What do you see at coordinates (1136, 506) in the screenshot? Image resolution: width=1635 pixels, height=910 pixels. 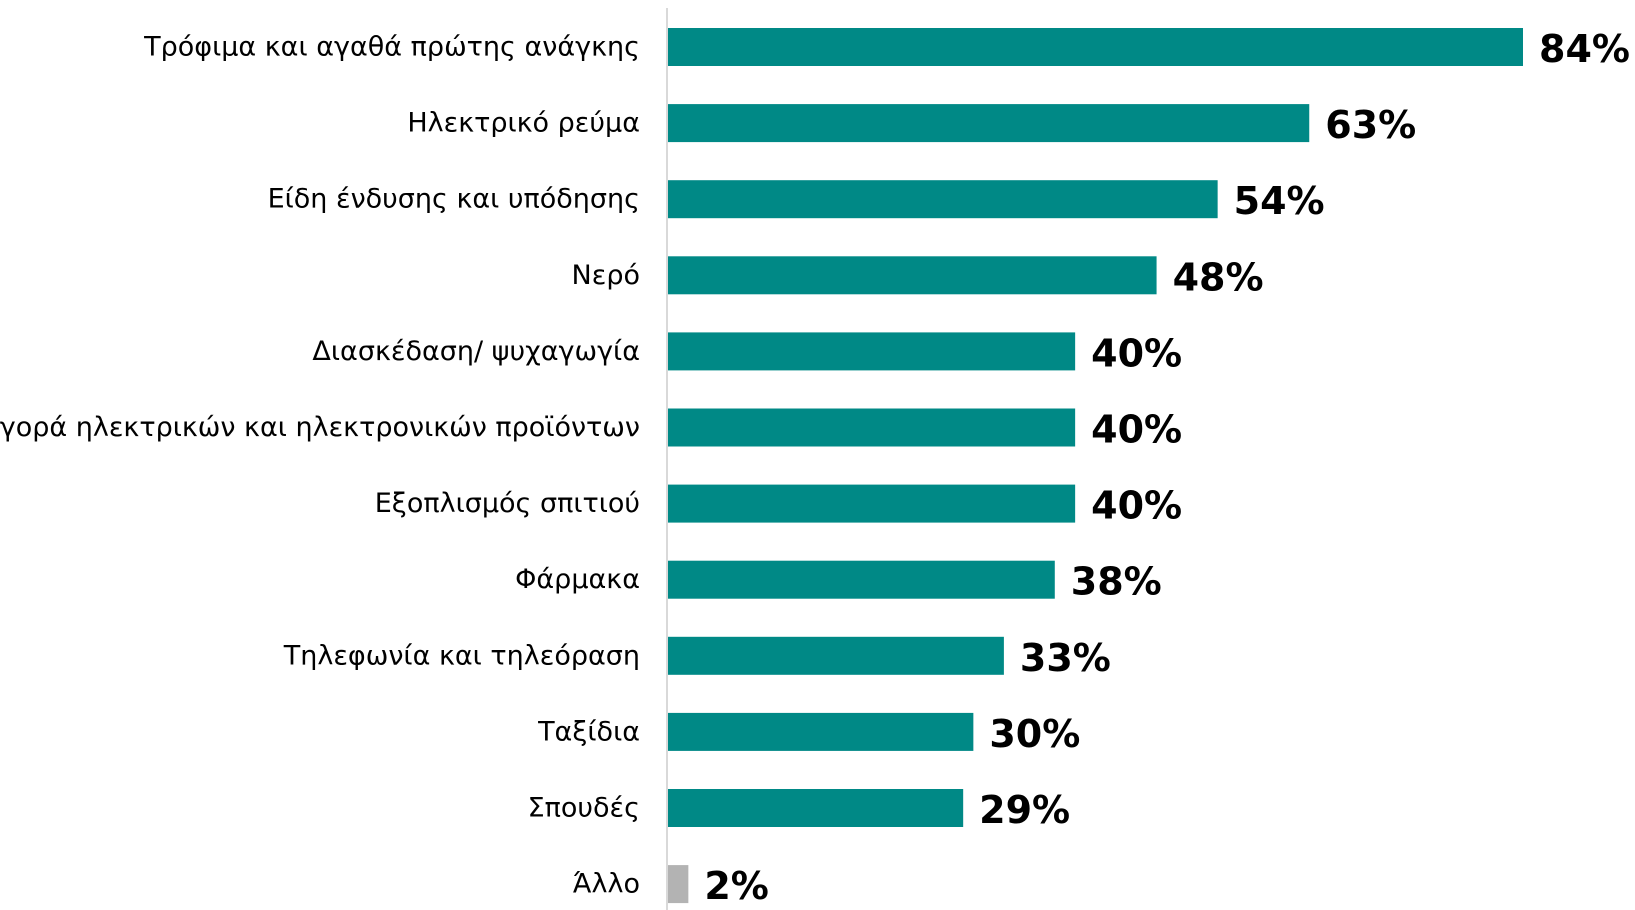 I see `value-label-7: 40%` at bounding box center [1136, 506].